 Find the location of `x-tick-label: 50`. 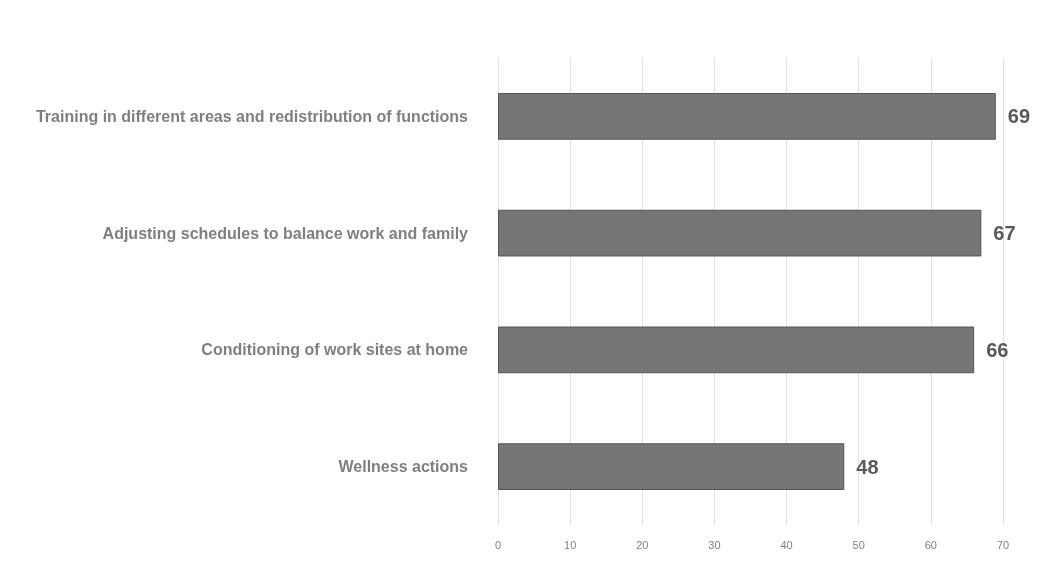

x-tick-label: 50 is located at coordinates (858, 544).